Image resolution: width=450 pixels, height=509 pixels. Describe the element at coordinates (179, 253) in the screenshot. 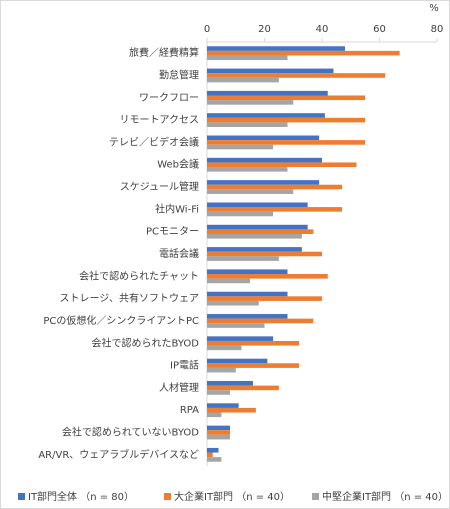

I see `y-tick-label: 電話会議` at that location.